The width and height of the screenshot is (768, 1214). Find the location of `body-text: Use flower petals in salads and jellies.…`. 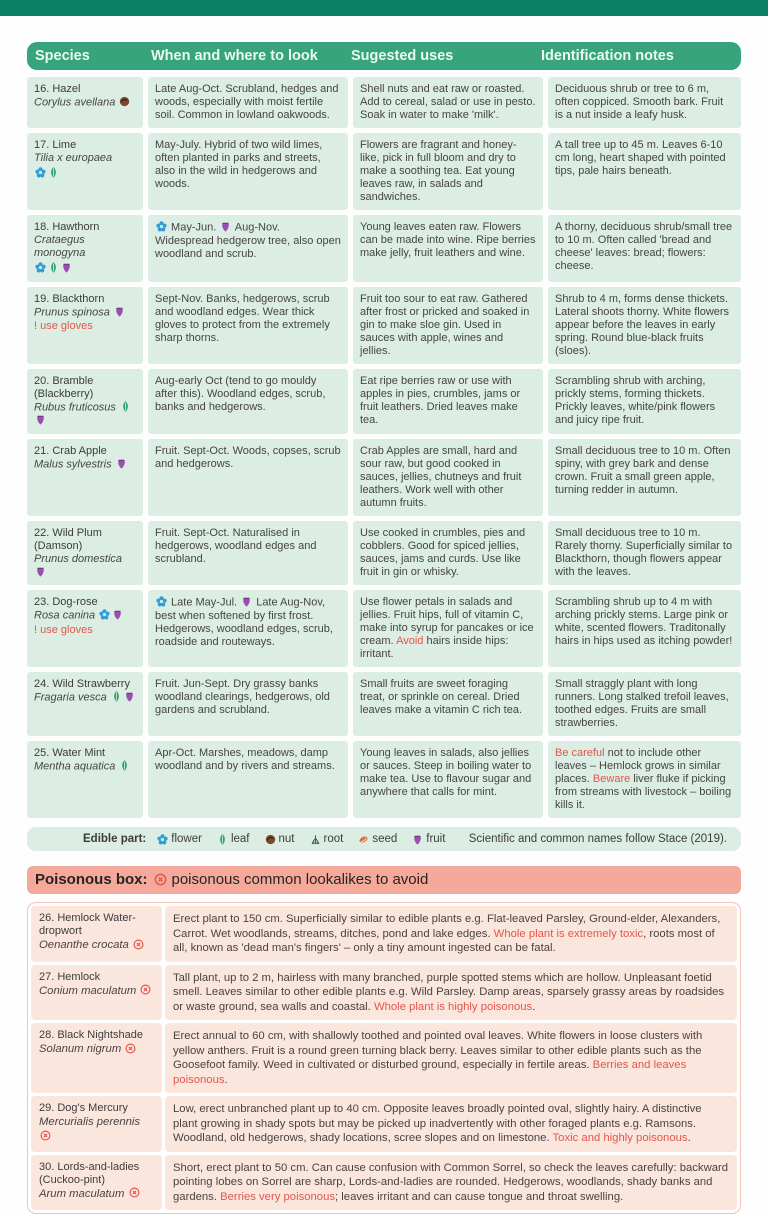

body-text: Use flower petals in salads and jellies.… is located at coordinates (447, 621).